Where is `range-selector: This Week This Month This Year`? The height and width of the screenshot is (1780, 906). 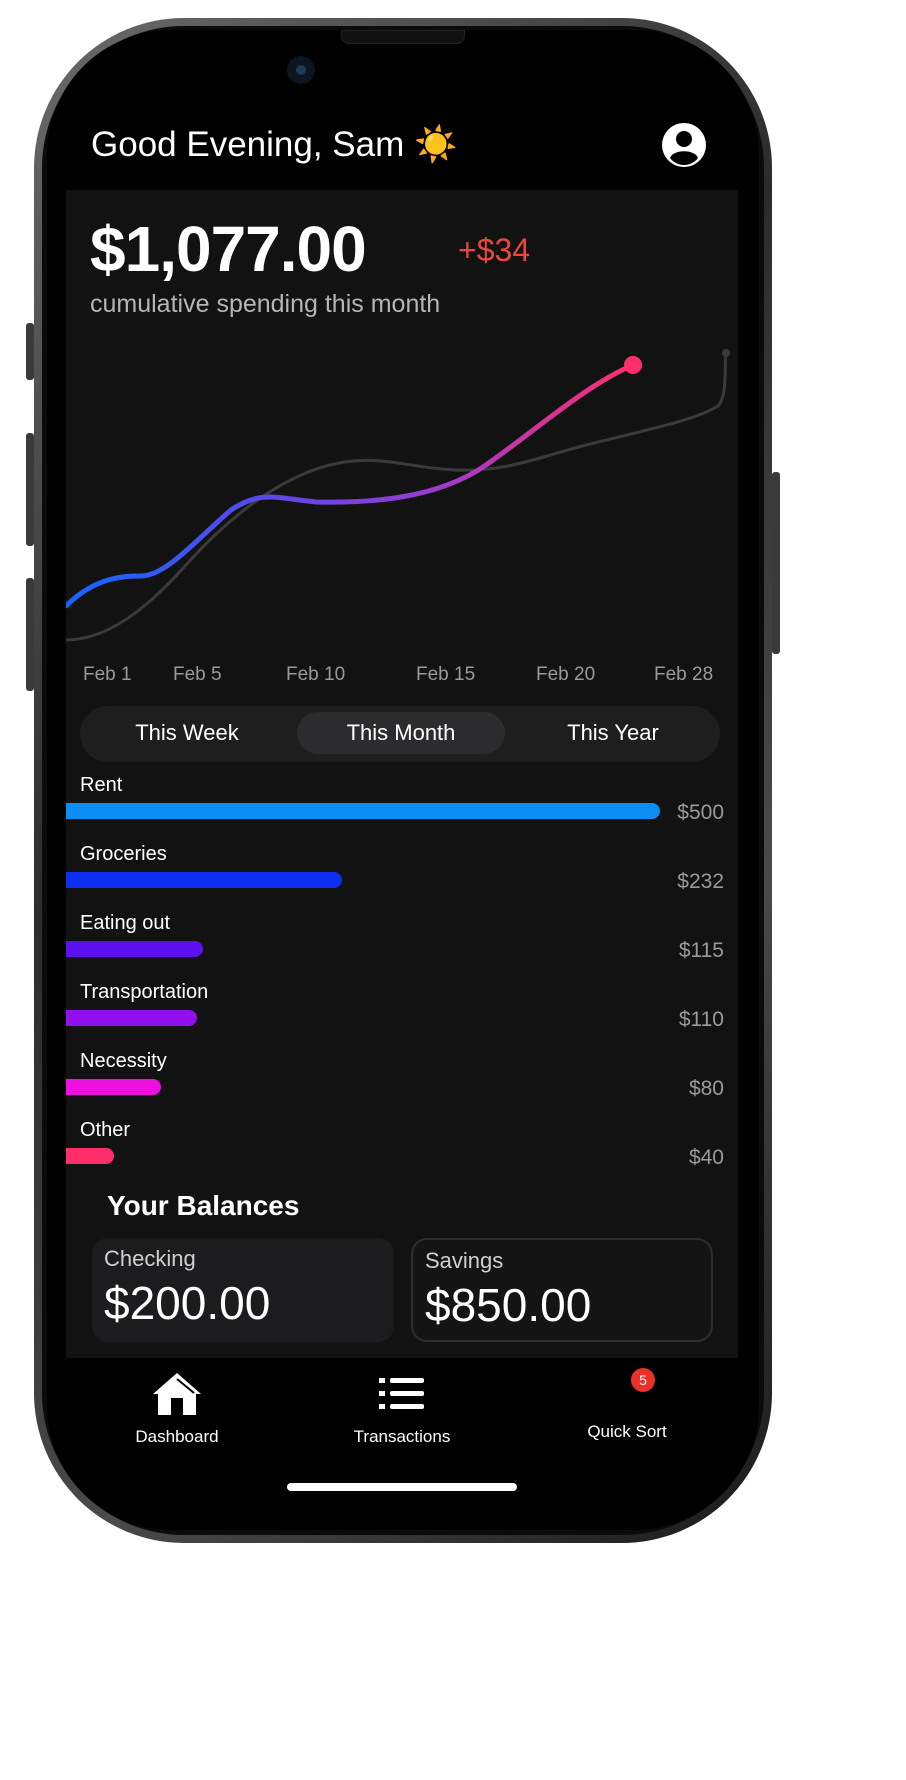
range-selector: This Week This Month This Year is located at coordinates (400, 734).